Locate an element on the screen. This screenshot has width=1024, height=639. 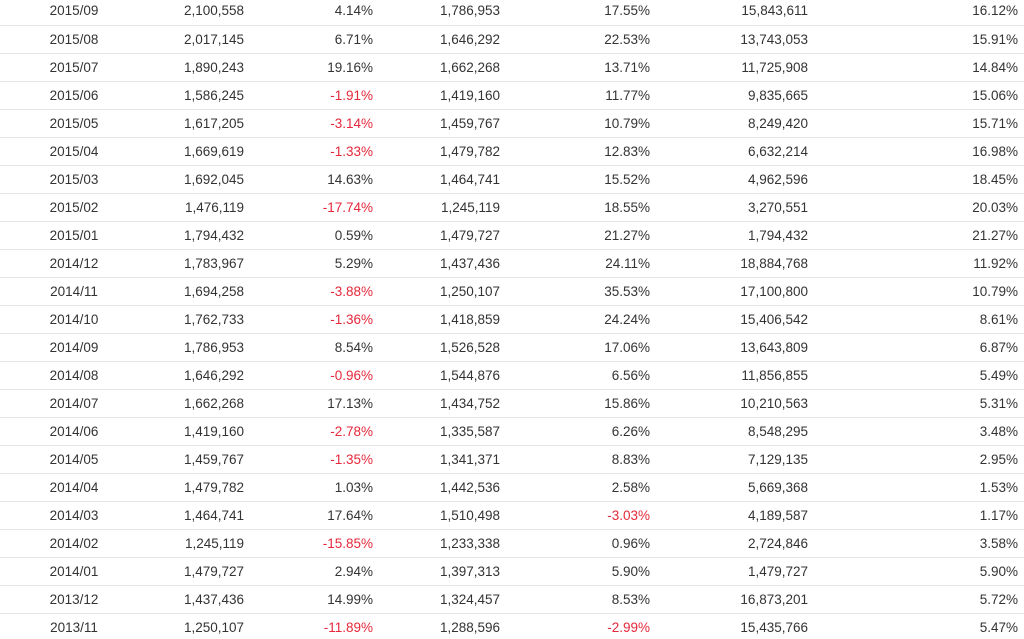
value-cell-2: -3.14% is located at coordinates (361, 123).